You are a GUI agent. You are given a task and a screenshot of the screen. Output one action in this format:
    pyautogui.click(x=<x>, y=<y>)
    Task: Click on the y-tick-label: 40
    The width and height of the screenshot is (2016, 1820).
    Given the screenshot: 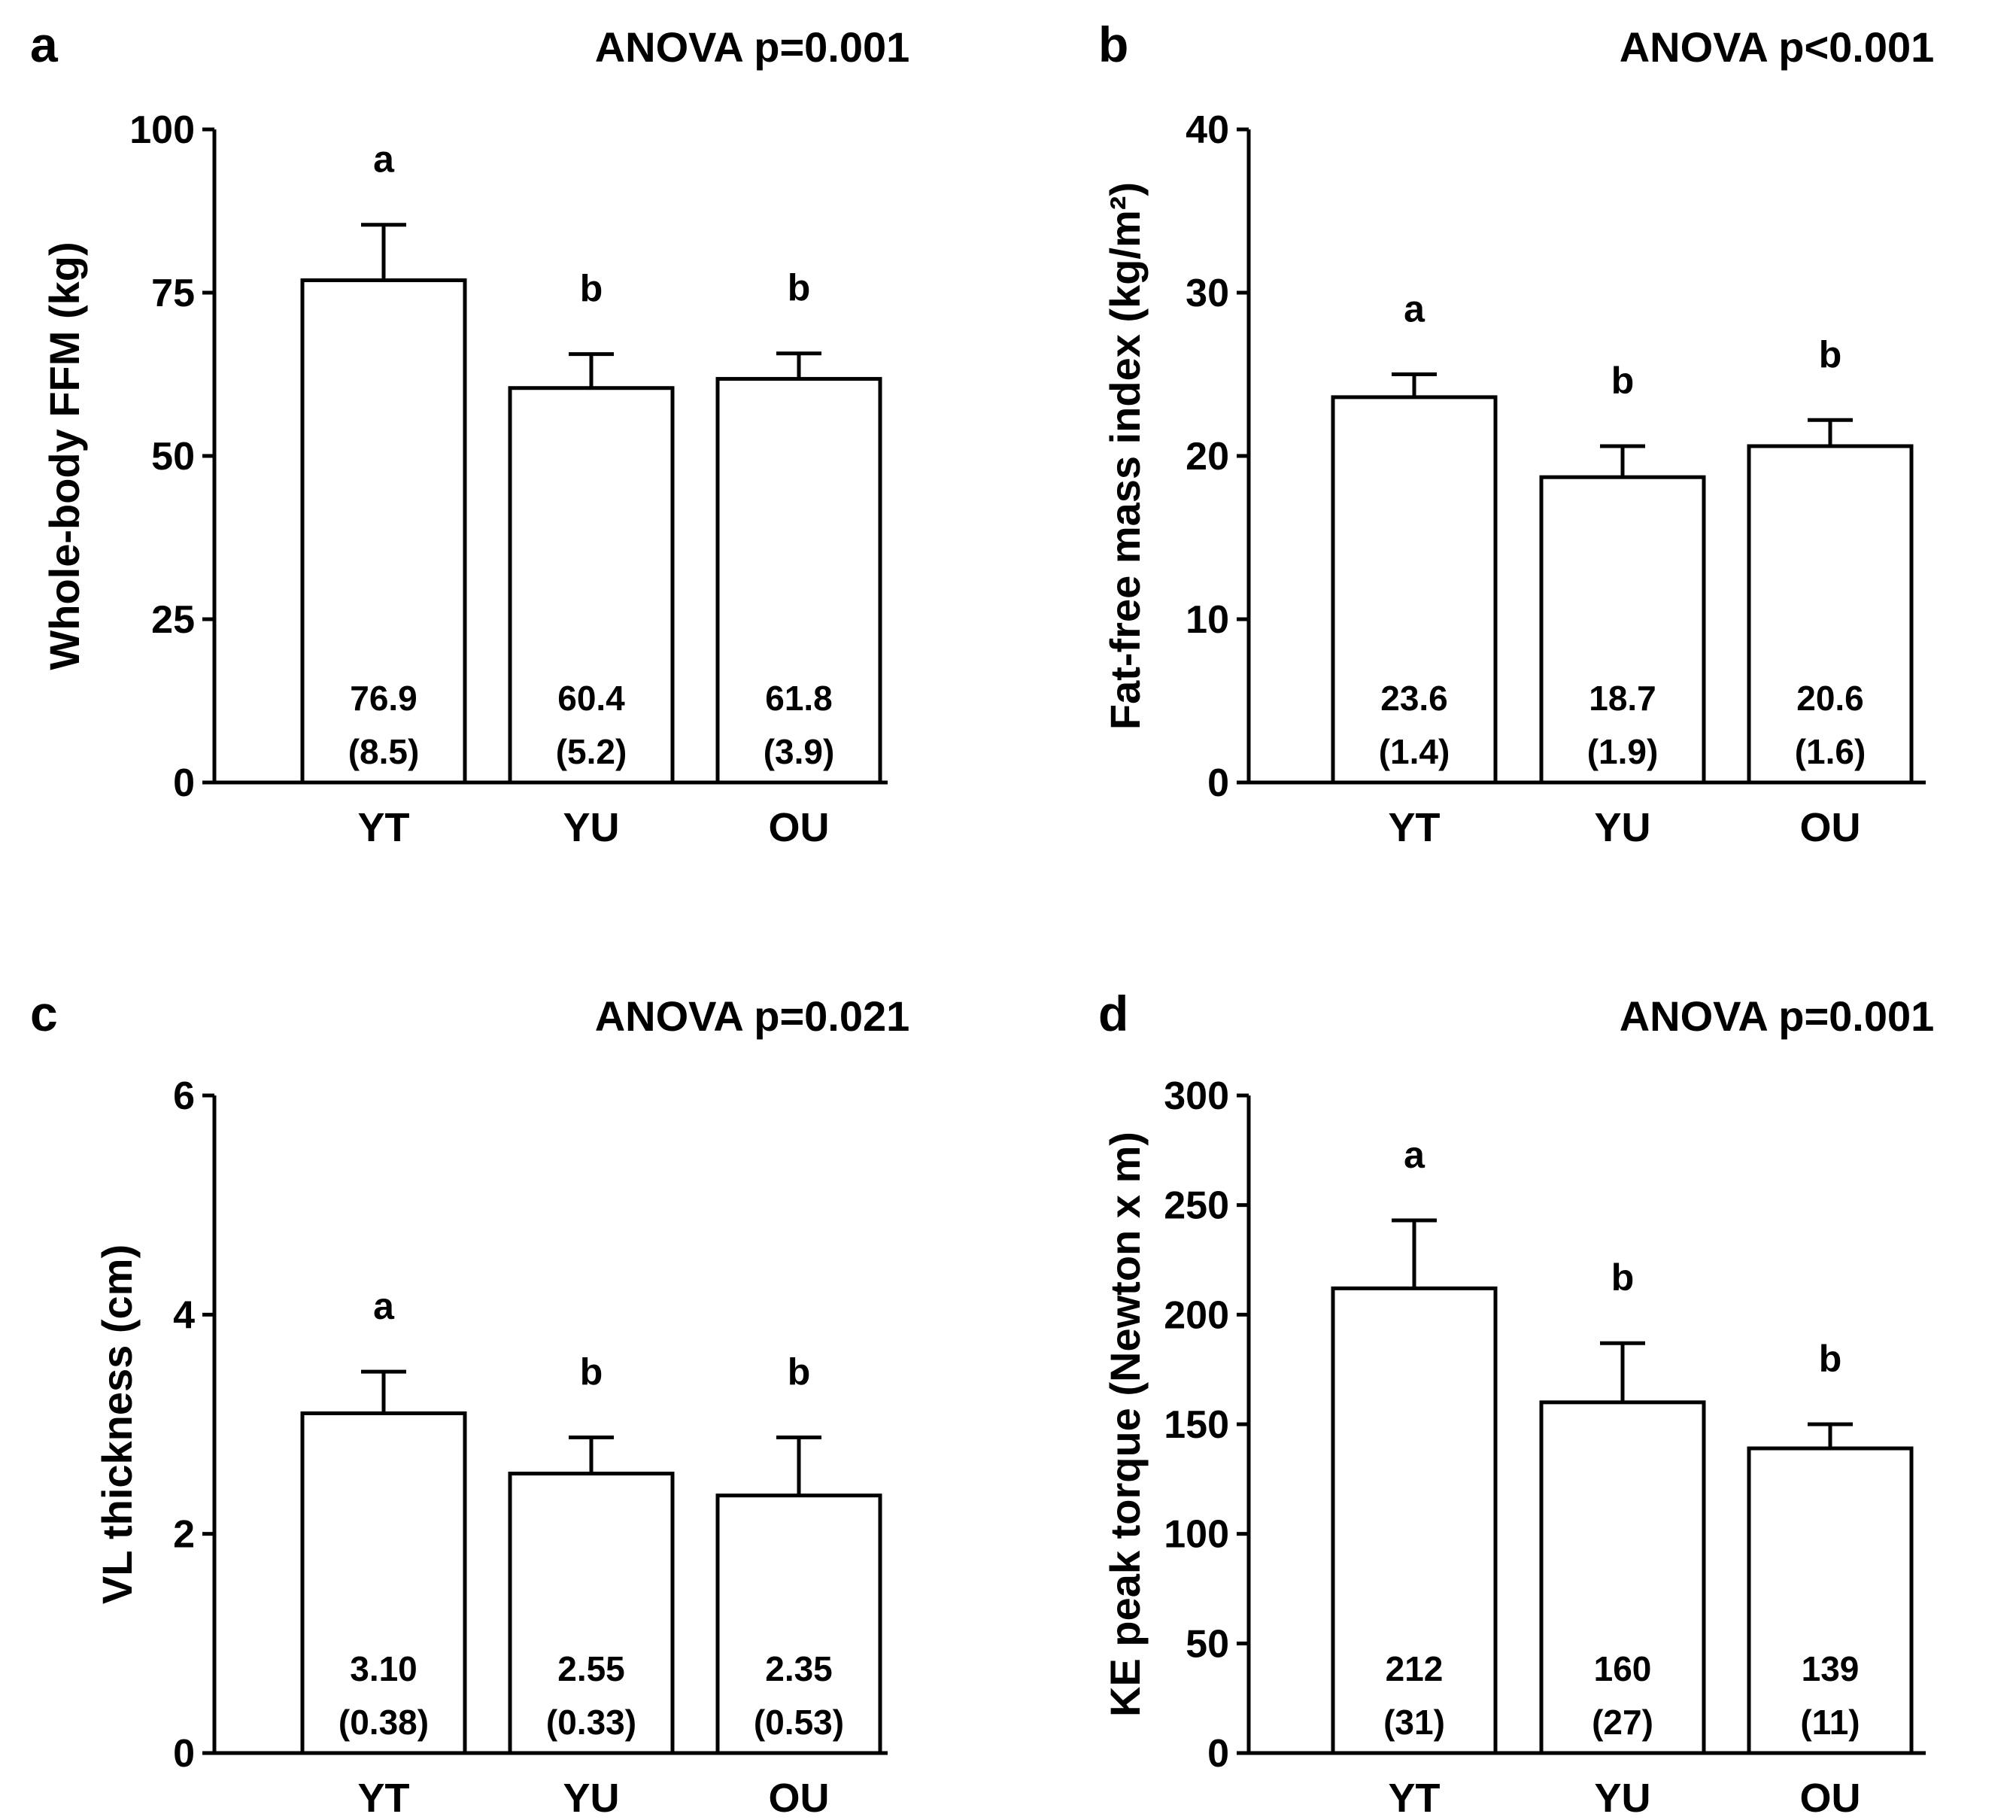 What is the action you would take?
    pyautogui.click(x=1207, y=130)
    